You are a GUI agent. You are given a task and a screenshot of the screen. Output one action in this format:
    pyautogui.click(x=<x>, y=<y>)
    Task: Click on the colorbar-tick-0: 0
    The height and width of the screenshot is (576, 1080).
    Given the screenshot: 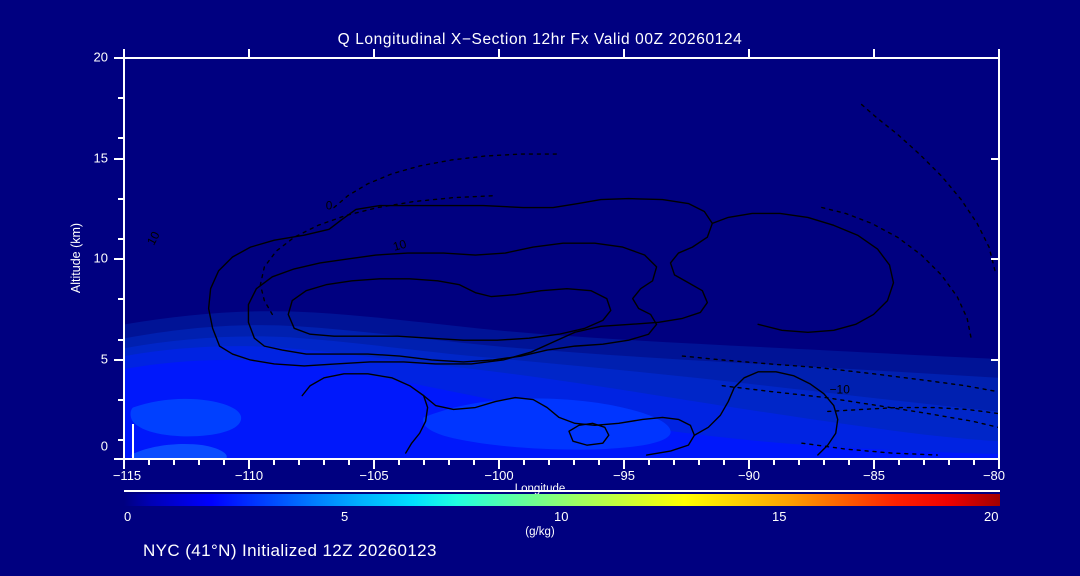 What is the action you would take?
    pyautogui.click(x=128, y=516)
    